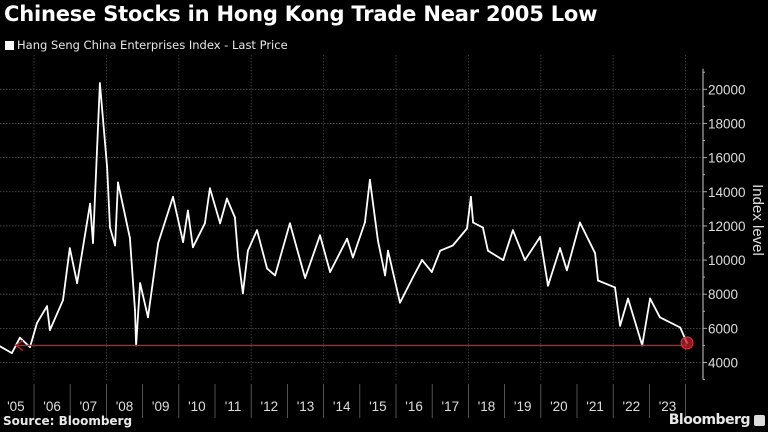  What do you see at coordinates (342, 406) in the screenshot?
I see `x-tick-label: '14` at bounding box center [342, 406].